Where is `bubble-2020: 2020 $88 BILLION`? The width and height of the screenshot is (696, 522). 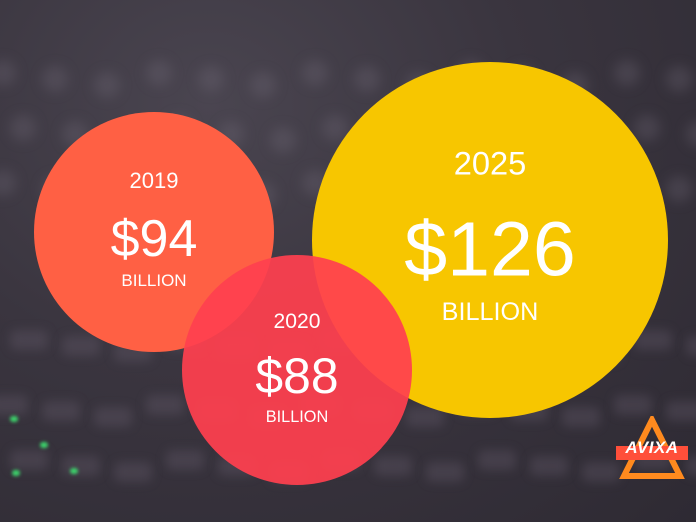 bubble-2020: 2020 $88 BILLION is located at coordinates (297, 370).